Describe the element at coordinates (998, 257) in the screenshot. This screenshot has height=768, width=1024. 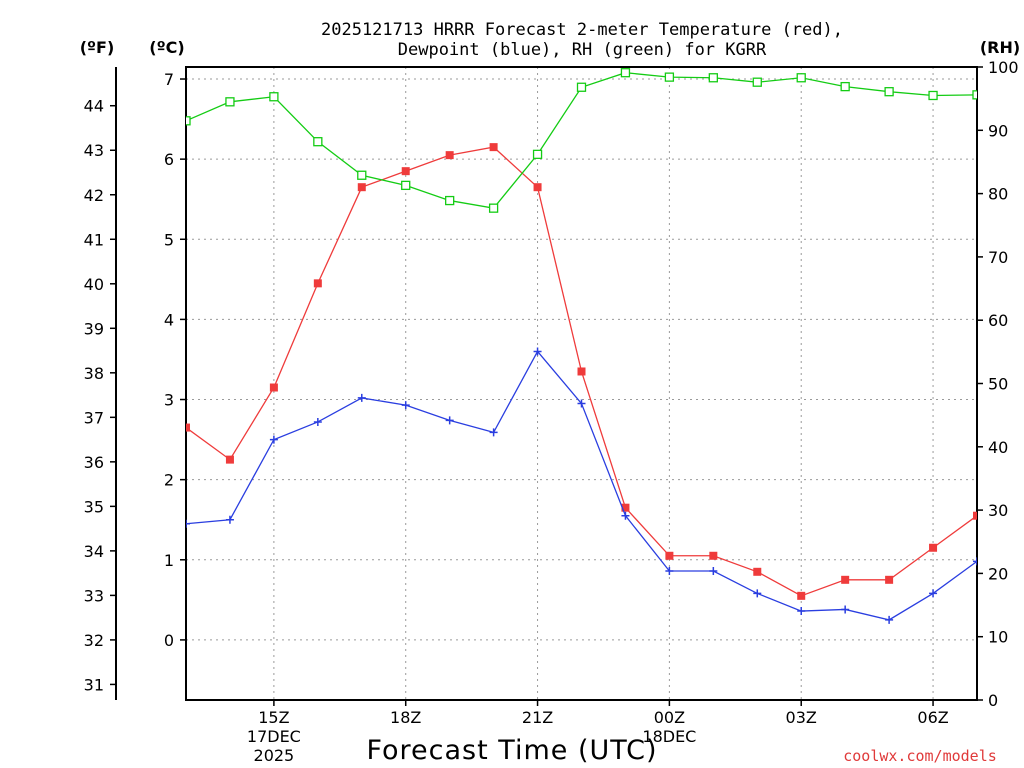
I see `rh-tick-label: 70` at that location.